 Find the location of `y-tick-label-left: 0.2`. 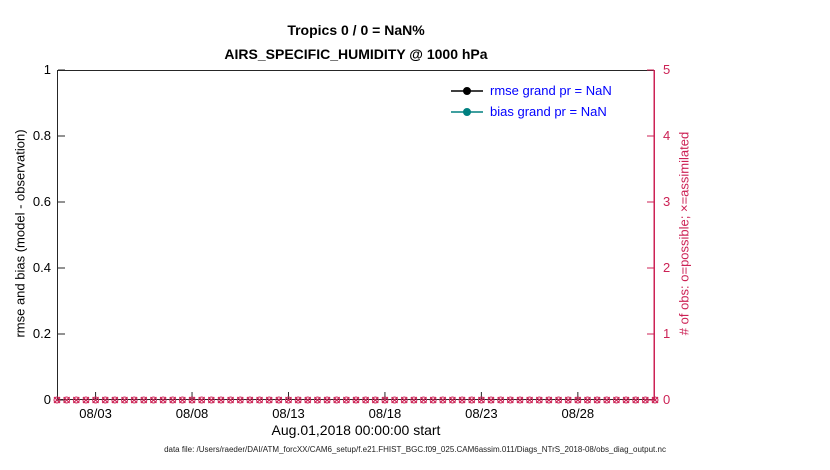

y-tick-label-left: 0.2 is located at coordinates (41, 333).